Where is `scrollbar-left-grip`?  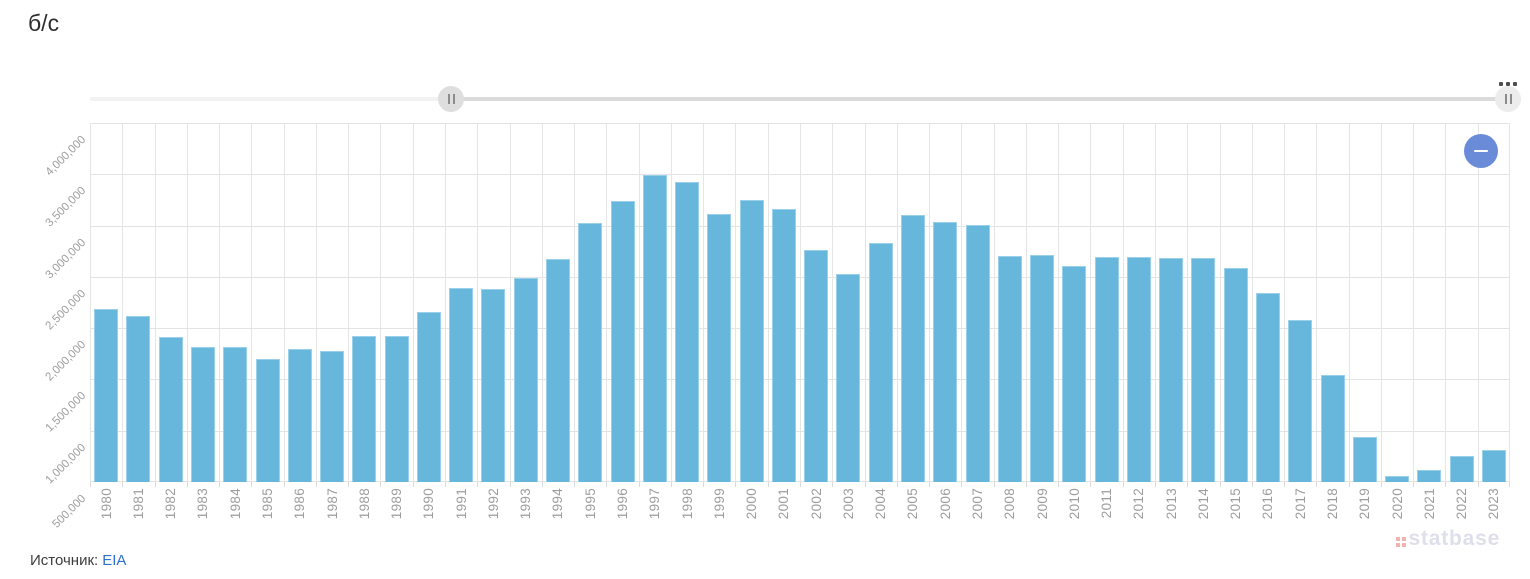 scrollbar-left-grip is located at coordinates (451, 99).